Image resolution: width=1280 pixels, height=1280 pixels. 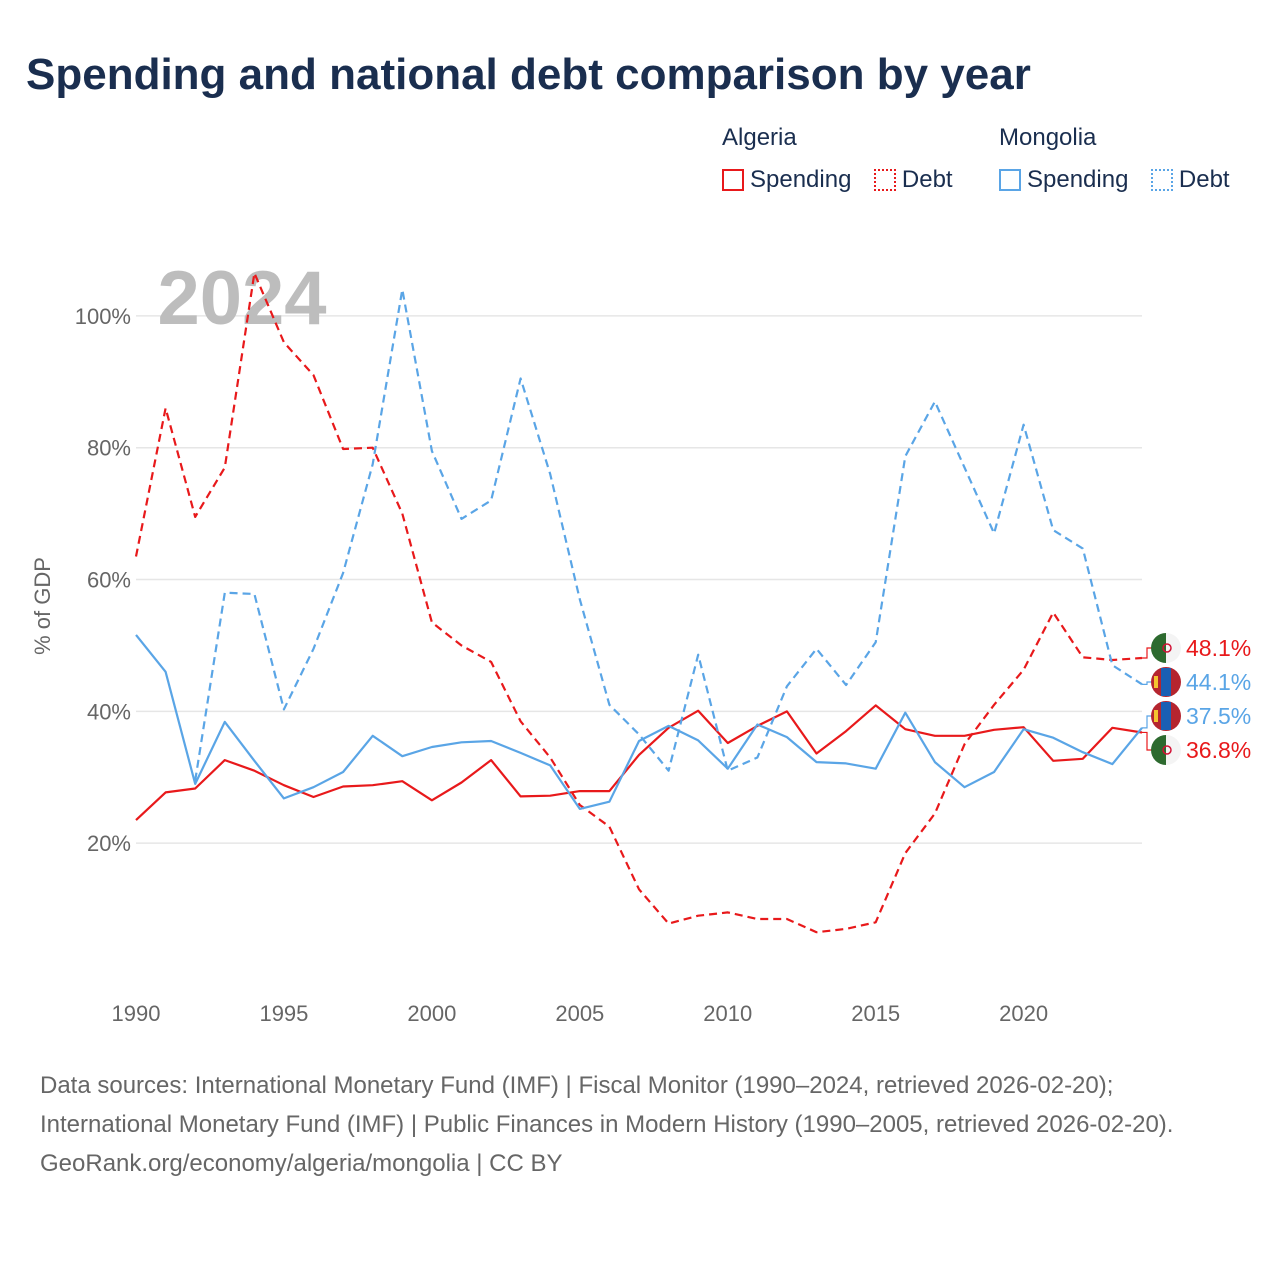 What do you see at coordinates (109, 448) in the screenshot?
I see `y-tick-label: 80%` at bounding box center [109, 448].